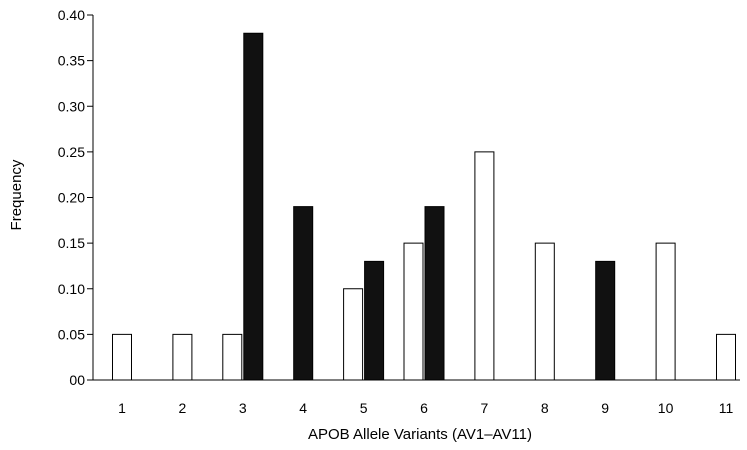 This screenshot has width=747, height=450. Describe the element at coordinates (420, 434) in the screenshot. I see `x-axis-title: APOB Allele Variants (AV1–AV11)` at that location.